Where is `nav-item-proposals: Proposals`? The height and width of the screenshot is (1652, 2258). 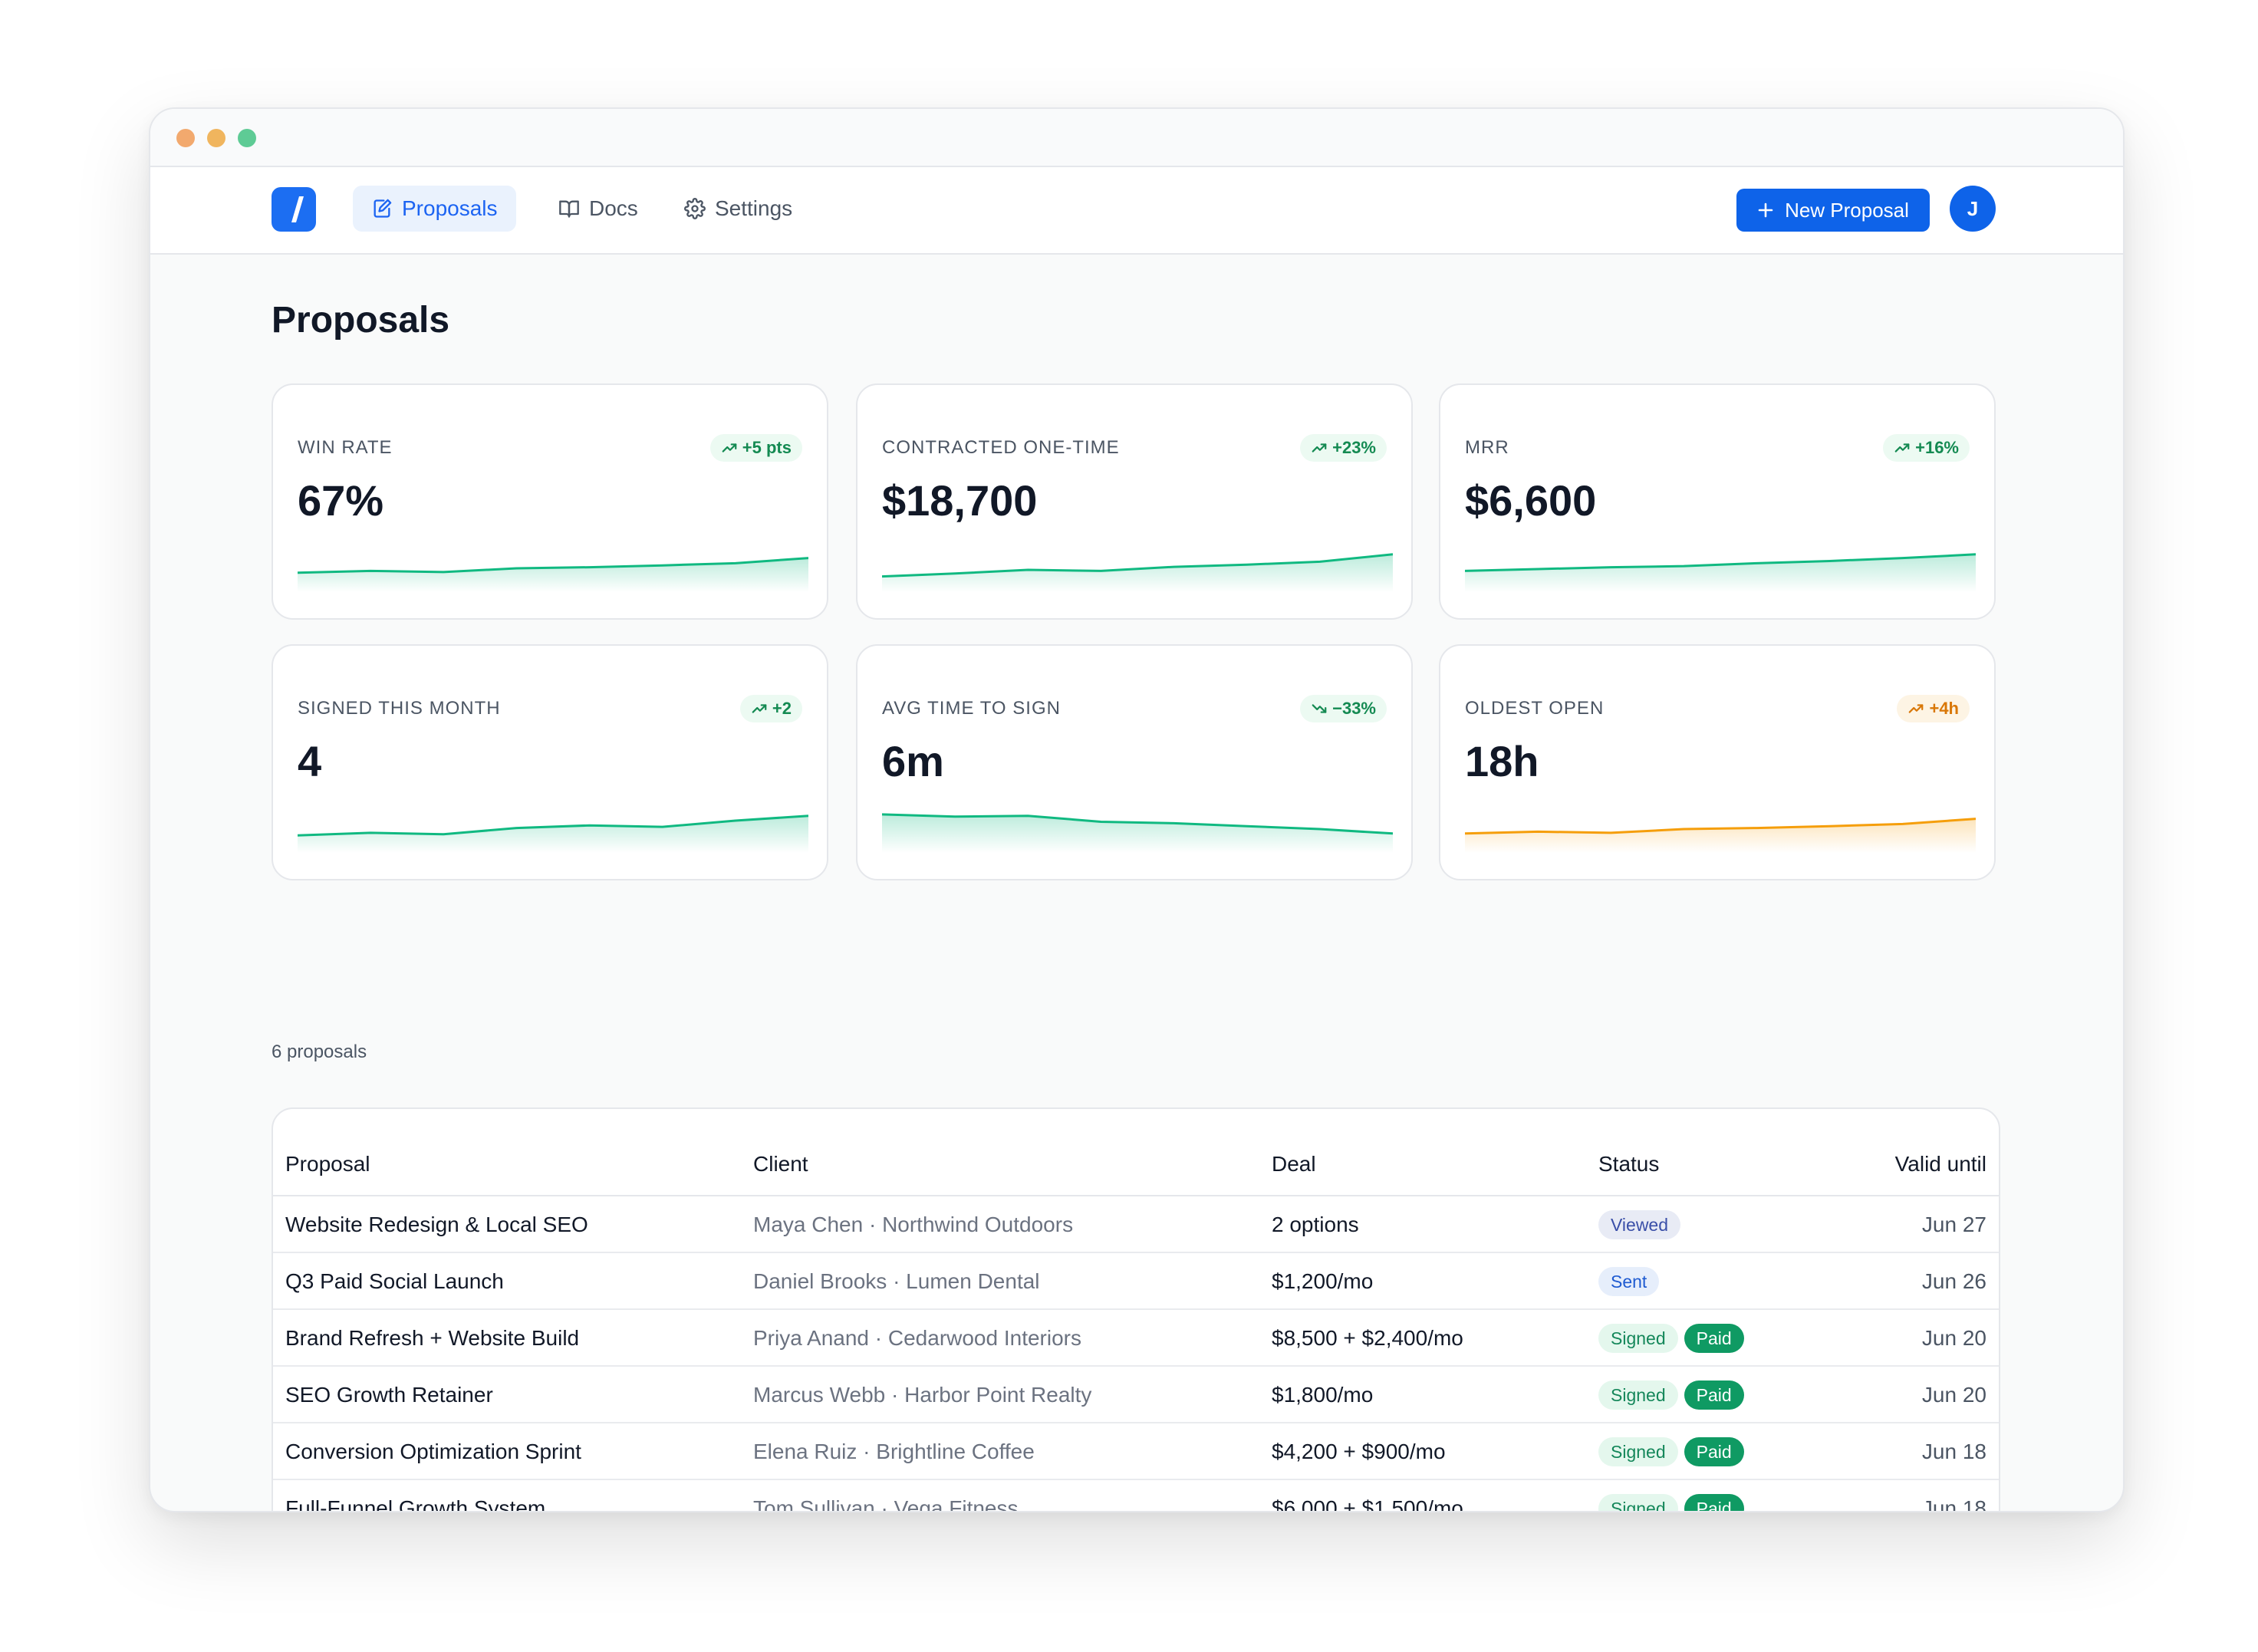 nav-item-proposals: Proposals is located at coordinates (435, 209).